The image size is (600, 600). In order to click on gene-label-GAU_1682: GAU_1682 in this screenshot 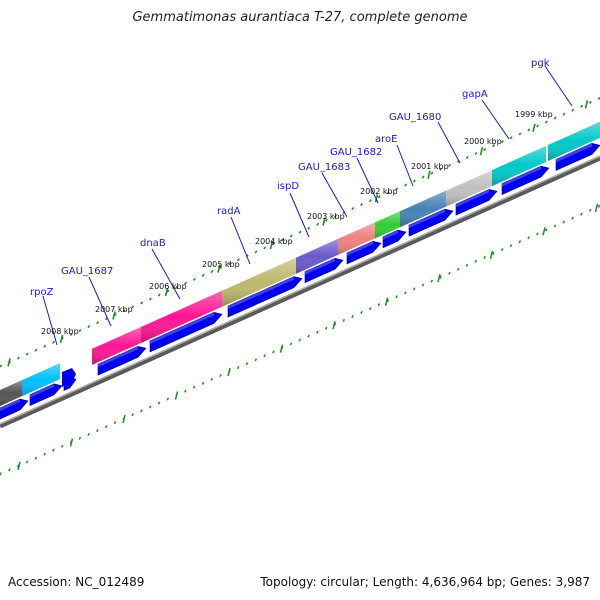, I will do `click(356, 152)`.